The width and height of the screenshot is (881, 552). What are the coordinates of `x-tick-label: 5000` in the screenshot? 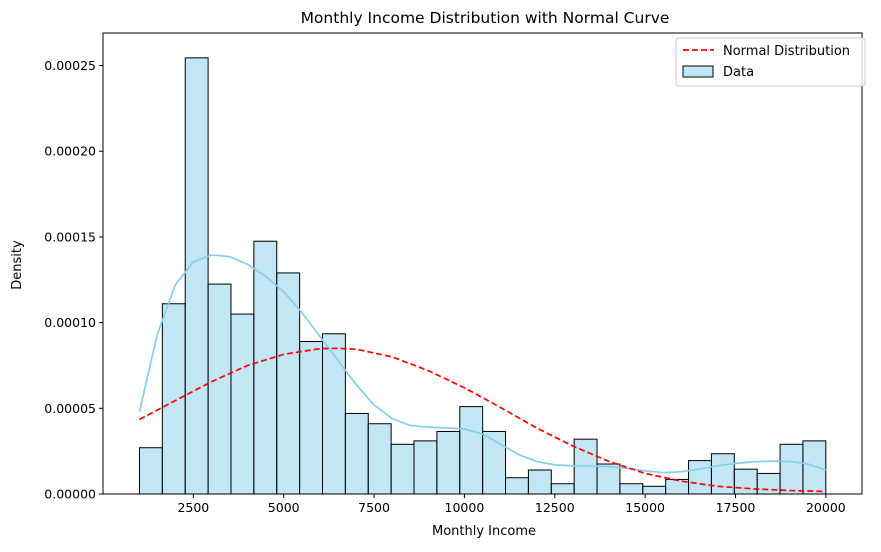 It's located at (284, 507).